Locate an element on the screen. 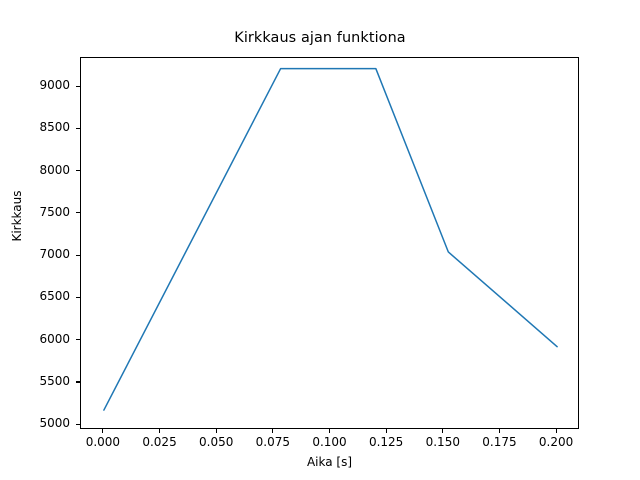 Image resolution: width=640 pixels, height=480 pixels. y-tick-label: 5500 is located at coordinates (54, 381).